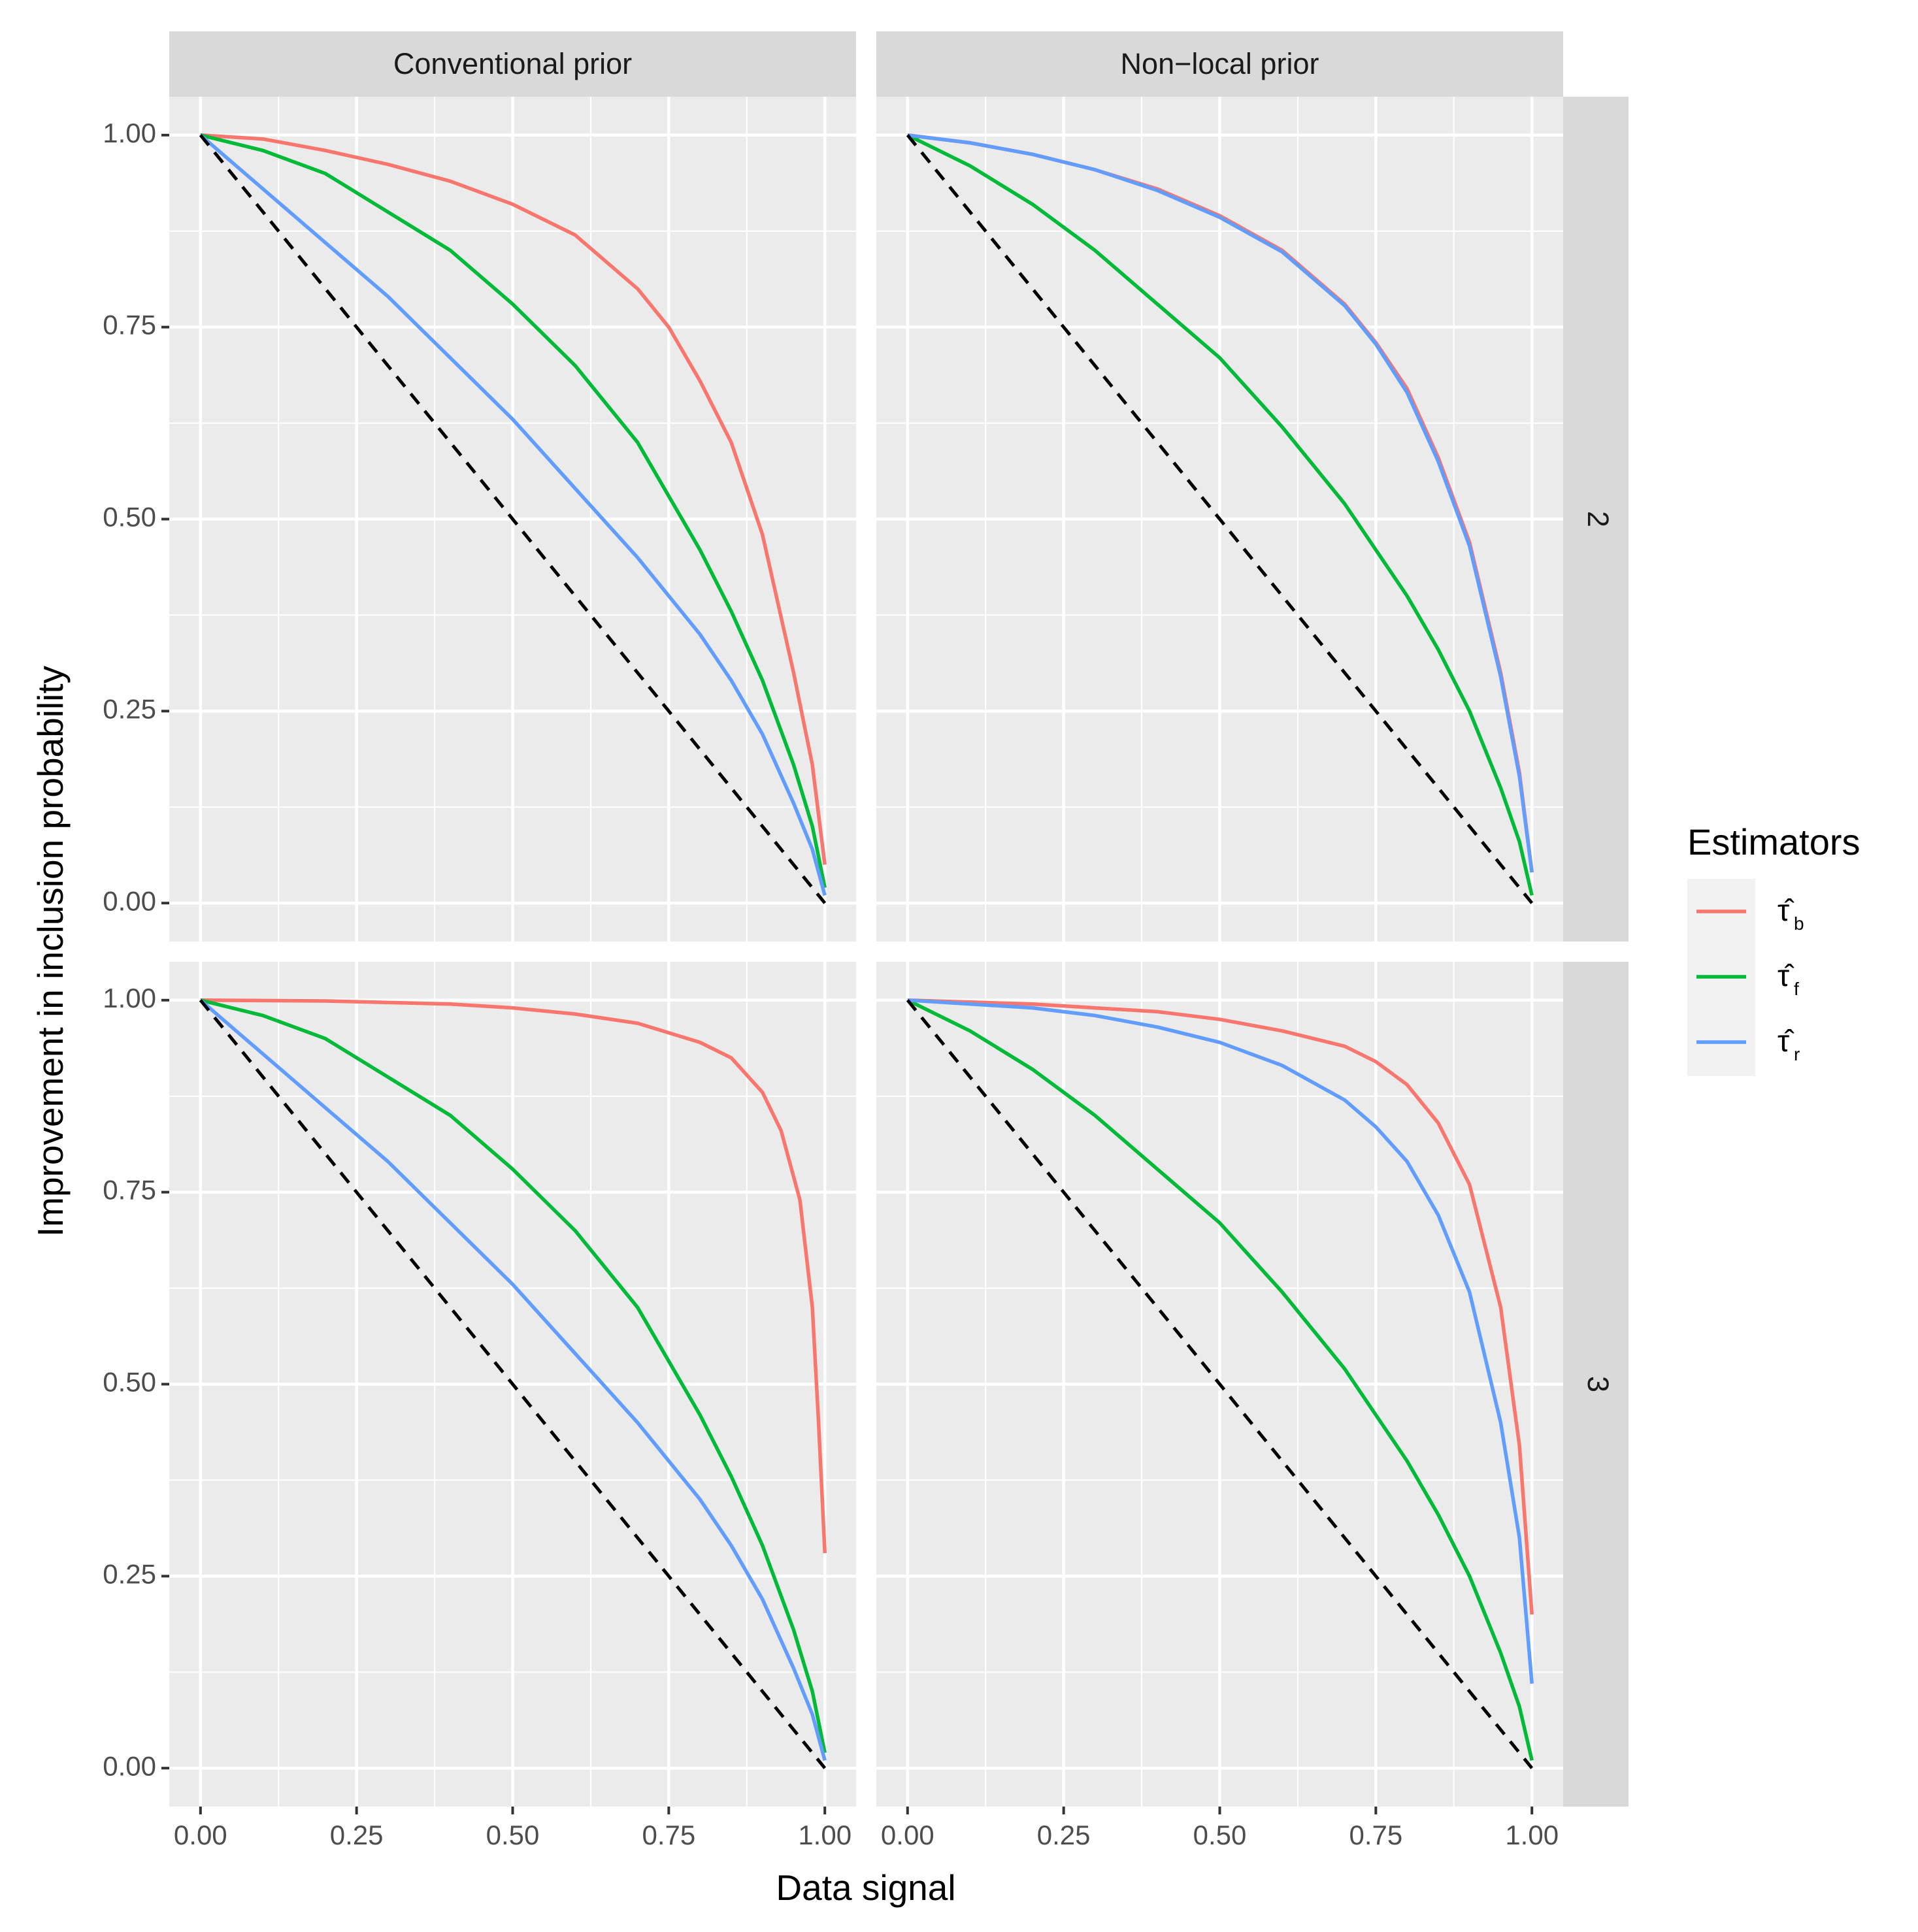 This screenshot has width=1918, height=1932. I want to click on y-axis-title: Improvement in inclusion probability, so click(51, 951).